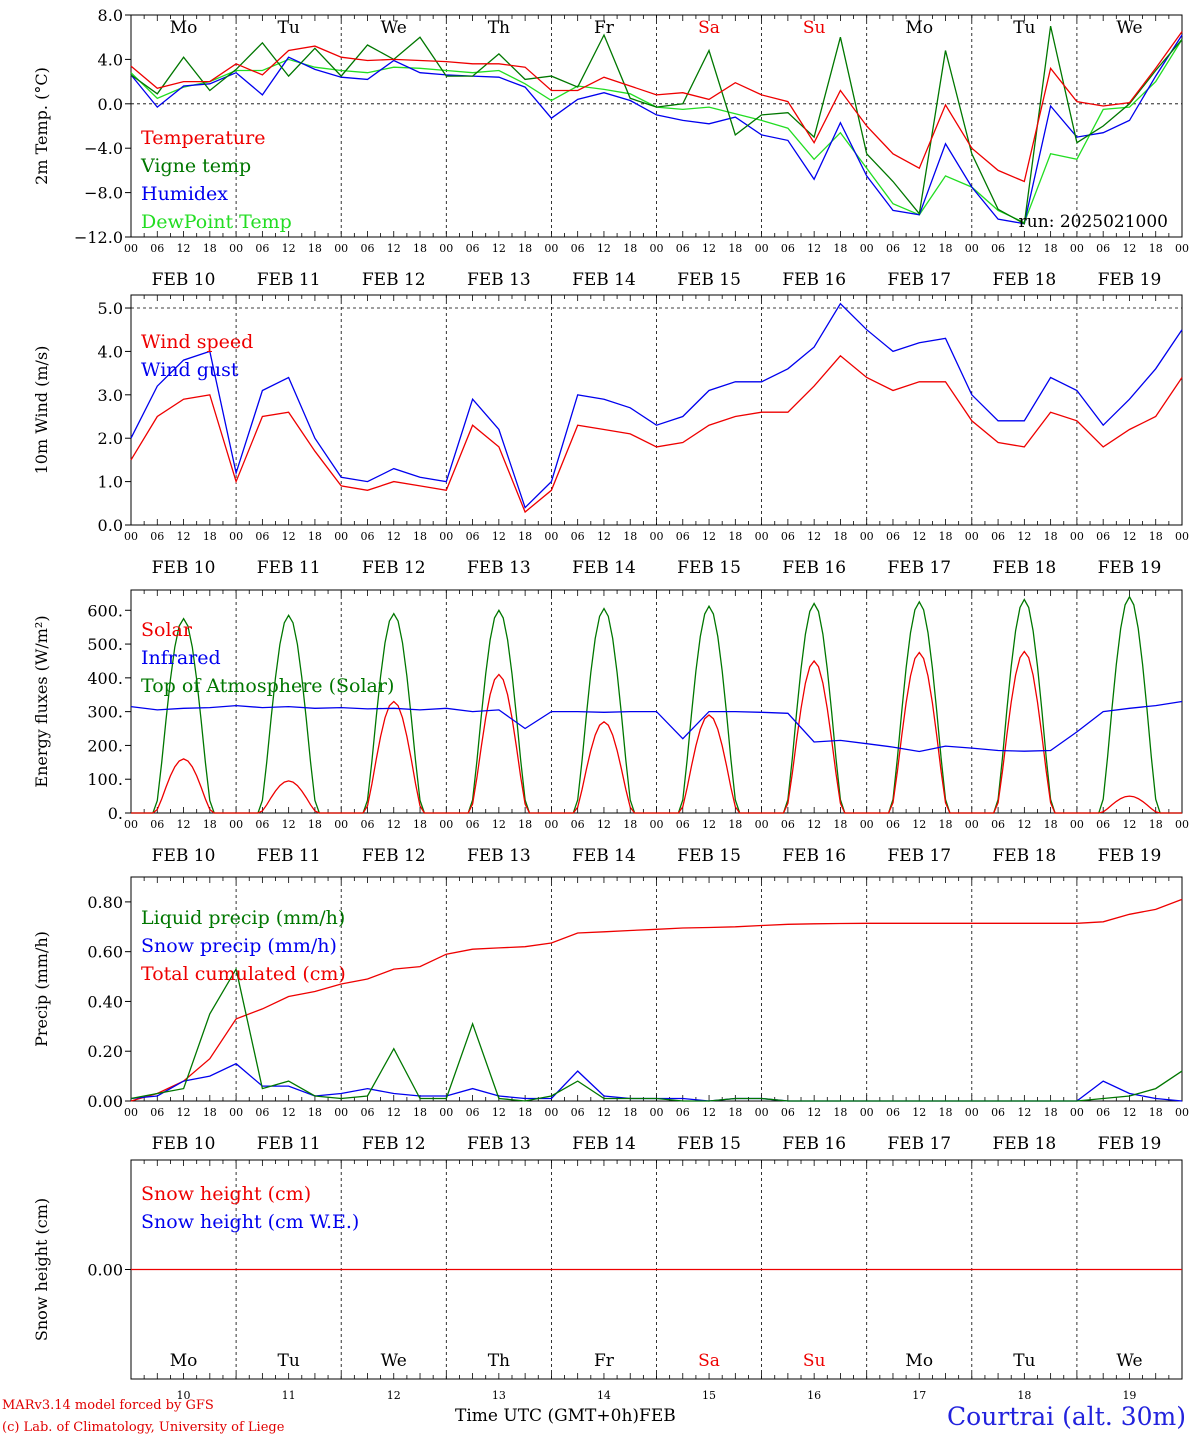  Describe the element at coordinates (289, 1395) in the screenshot. I see `day-number-label: 11` at that location.